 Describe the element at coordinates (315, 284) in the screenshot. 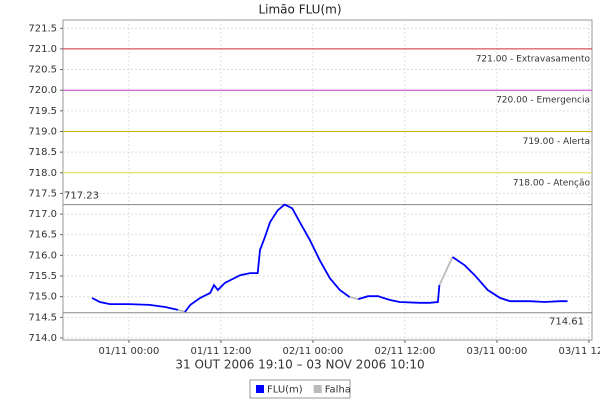

I see `data-line` at that location.